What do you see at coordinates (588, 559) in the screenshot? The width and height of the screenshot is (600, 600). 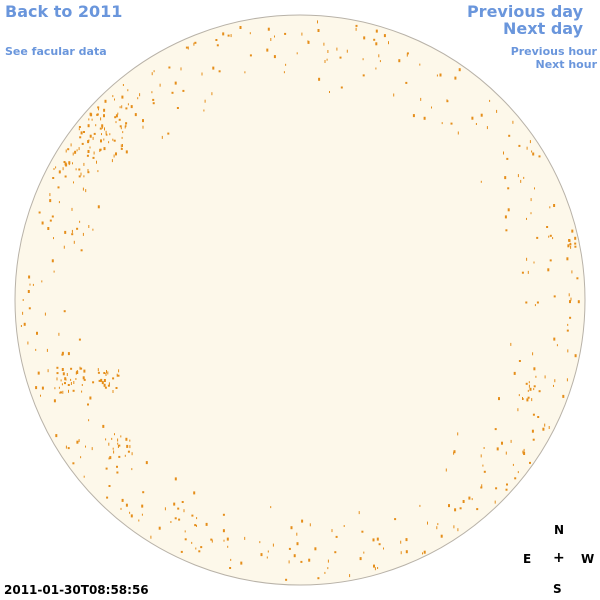 I see `compass-west: W` at bounding box center [588, 559].